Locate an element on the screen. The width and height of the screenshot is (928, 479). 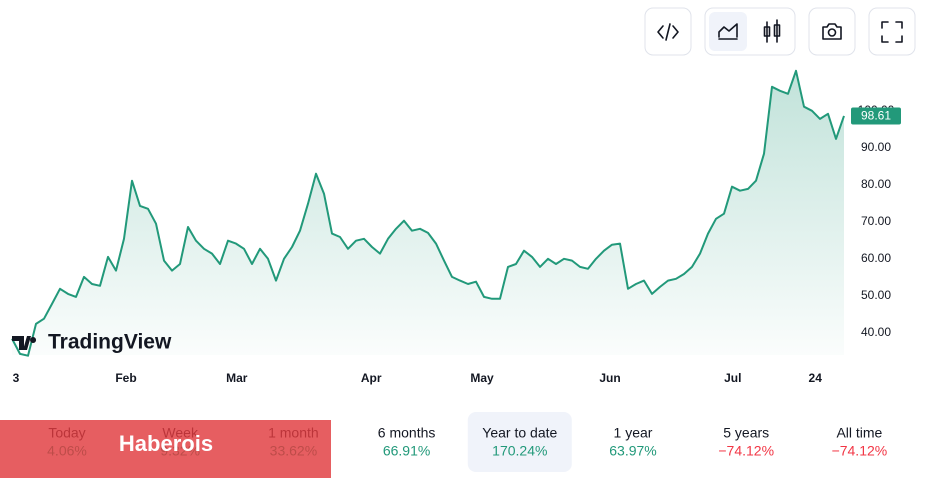
y-tick-label: 90.00 is located at coordinates (876, 147).